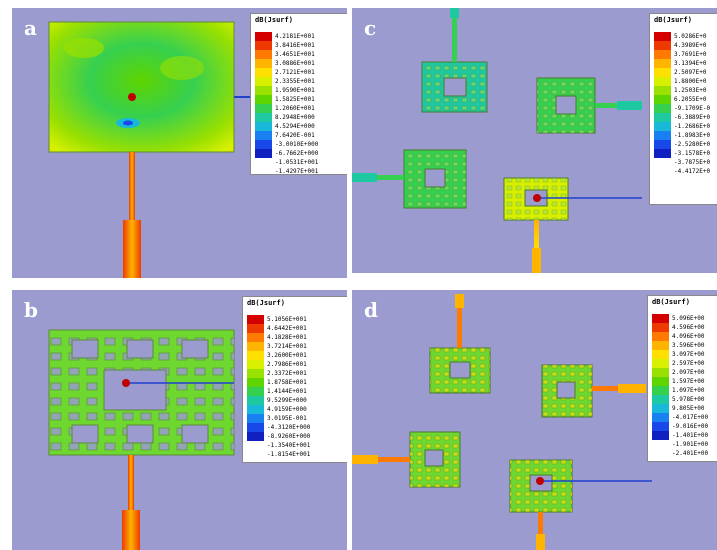 The image size is (717, 550). I want to click on legend-tick-label: -1.4297E+001, so click(297, 171).